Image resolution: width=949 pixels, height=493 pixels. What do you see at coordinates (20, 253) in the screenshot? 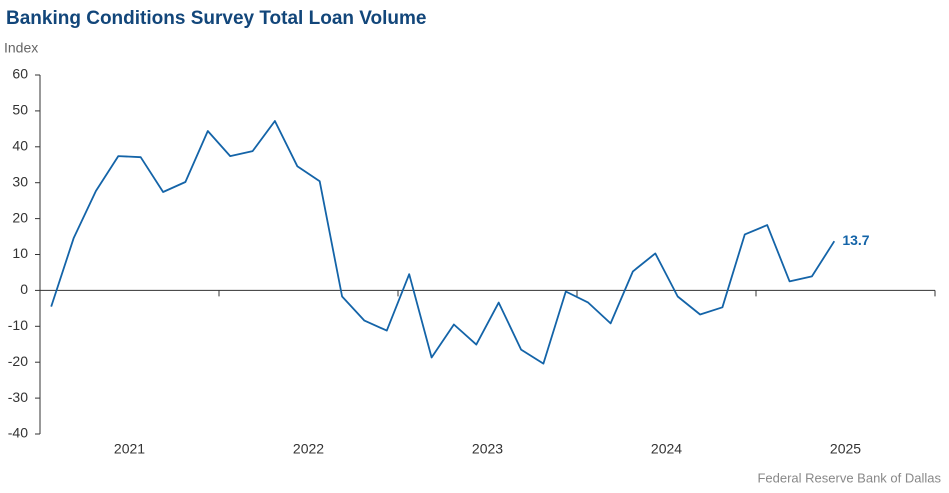
I see `y-tick-label: 10` at bounding box center [20, 253].